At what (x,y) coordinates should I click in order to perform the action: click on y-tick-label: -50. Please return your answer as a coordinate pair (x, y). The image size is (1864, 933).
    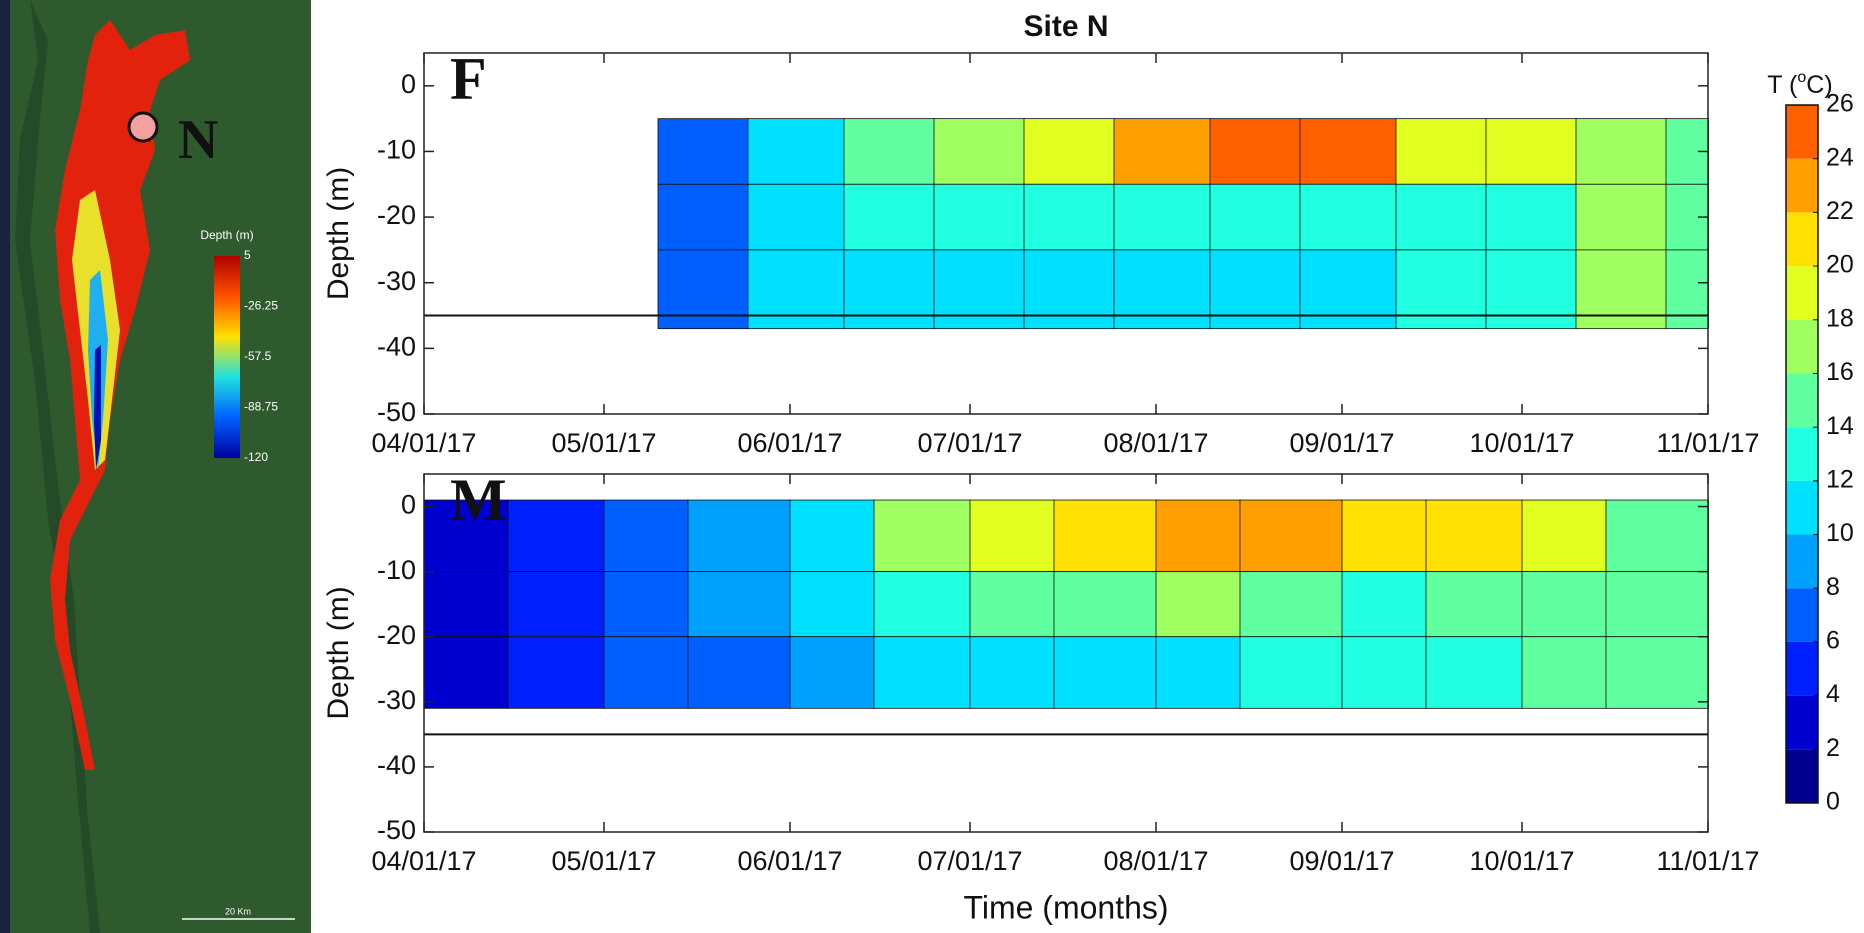
    Looking at the image, I should click on (396, 412).